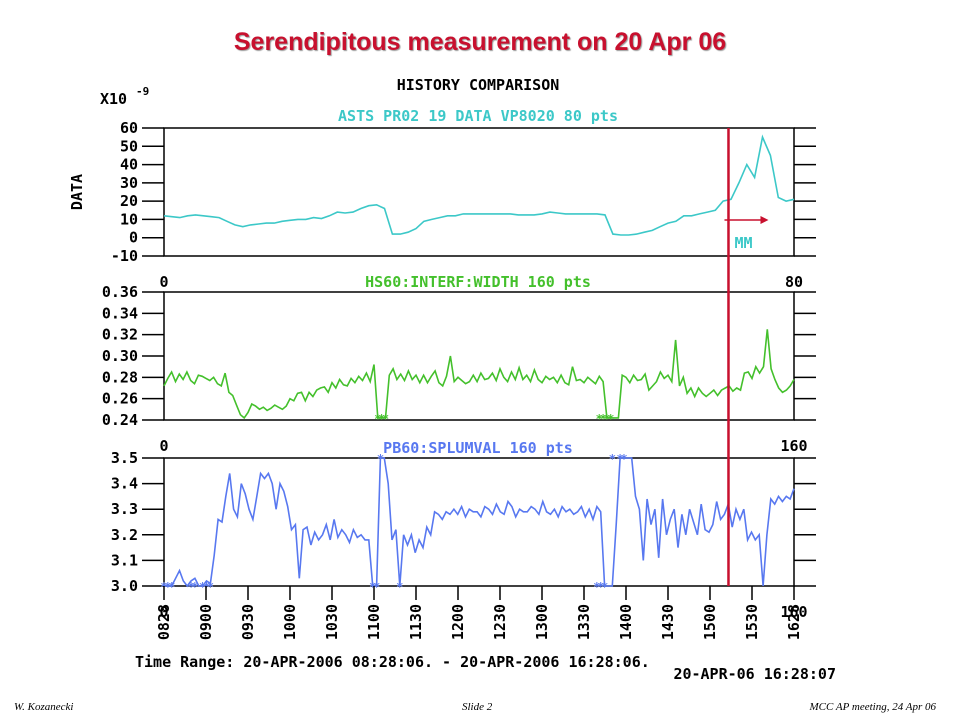 The image size is (960, 720). I want to click on y-tick-label: 20, so click(129, 201).